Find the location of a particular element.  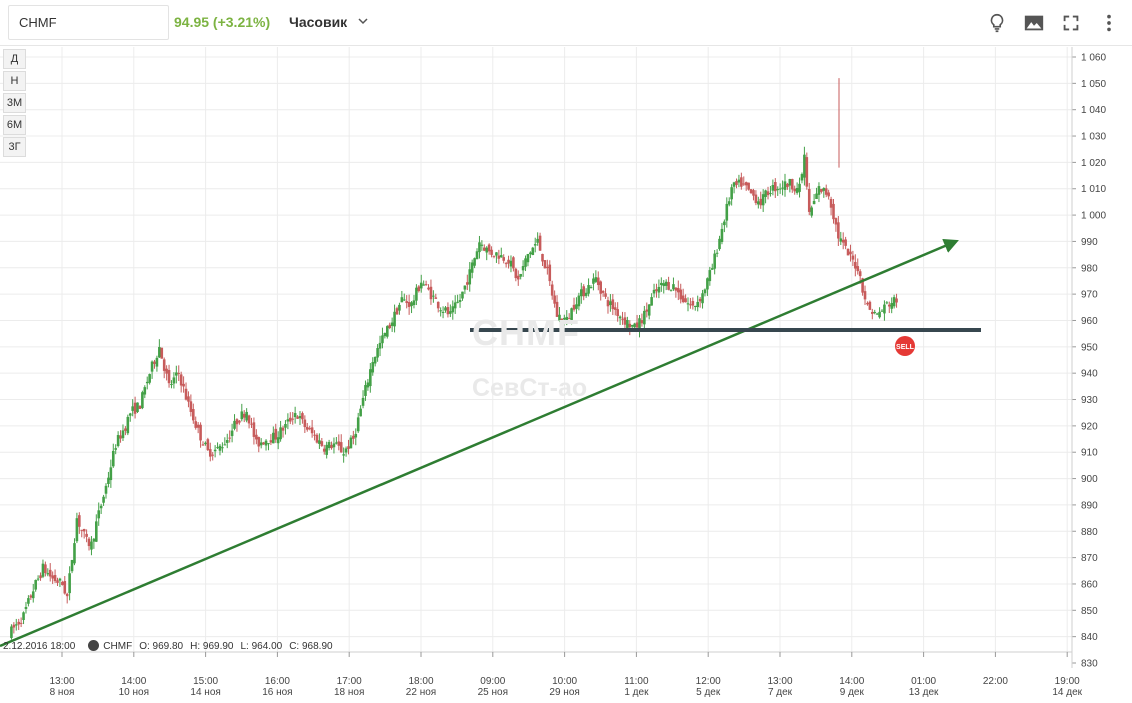

ticker-input is located at coordinates (89, 22).